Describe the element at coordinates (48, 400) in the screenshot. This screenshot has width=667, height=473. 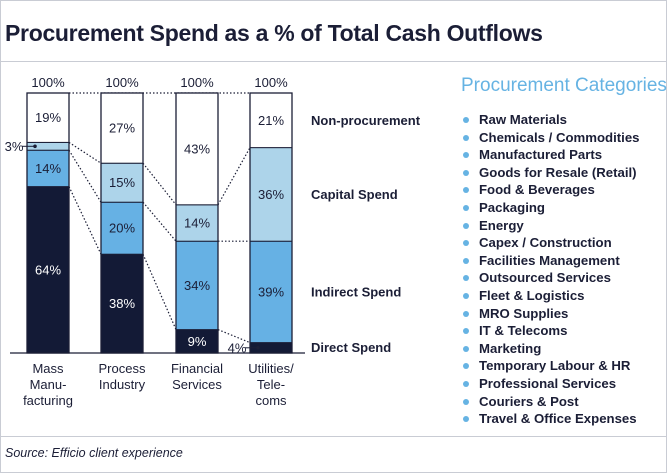
I see `category-label: facturing` at that location.